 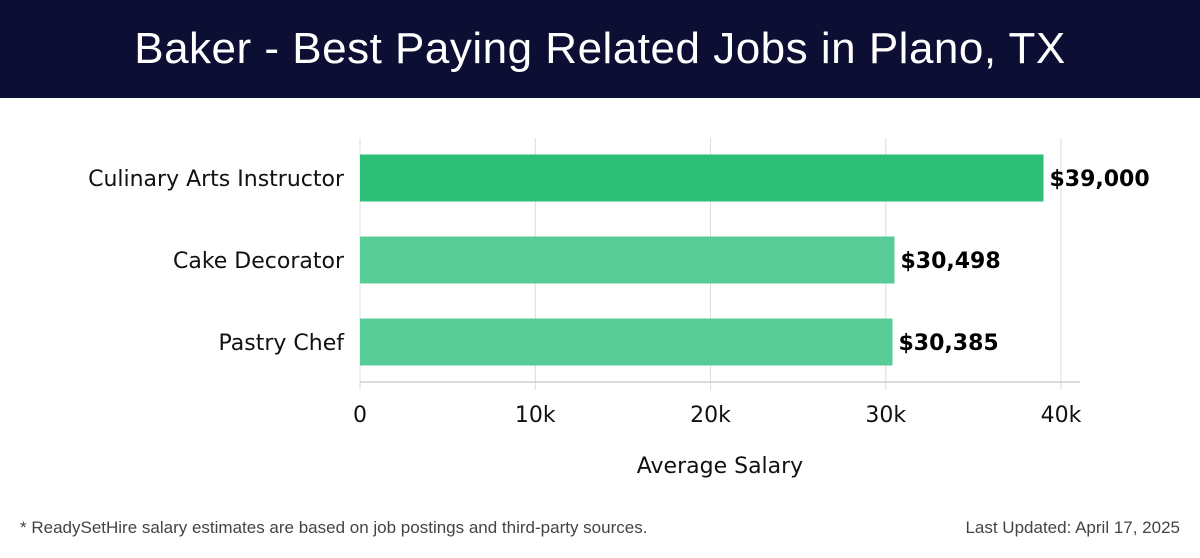 What do you see at coordinates (259, 261) in the screenshot?
I see `category-label: Cake Decorator` at bounding box center [259, 261].